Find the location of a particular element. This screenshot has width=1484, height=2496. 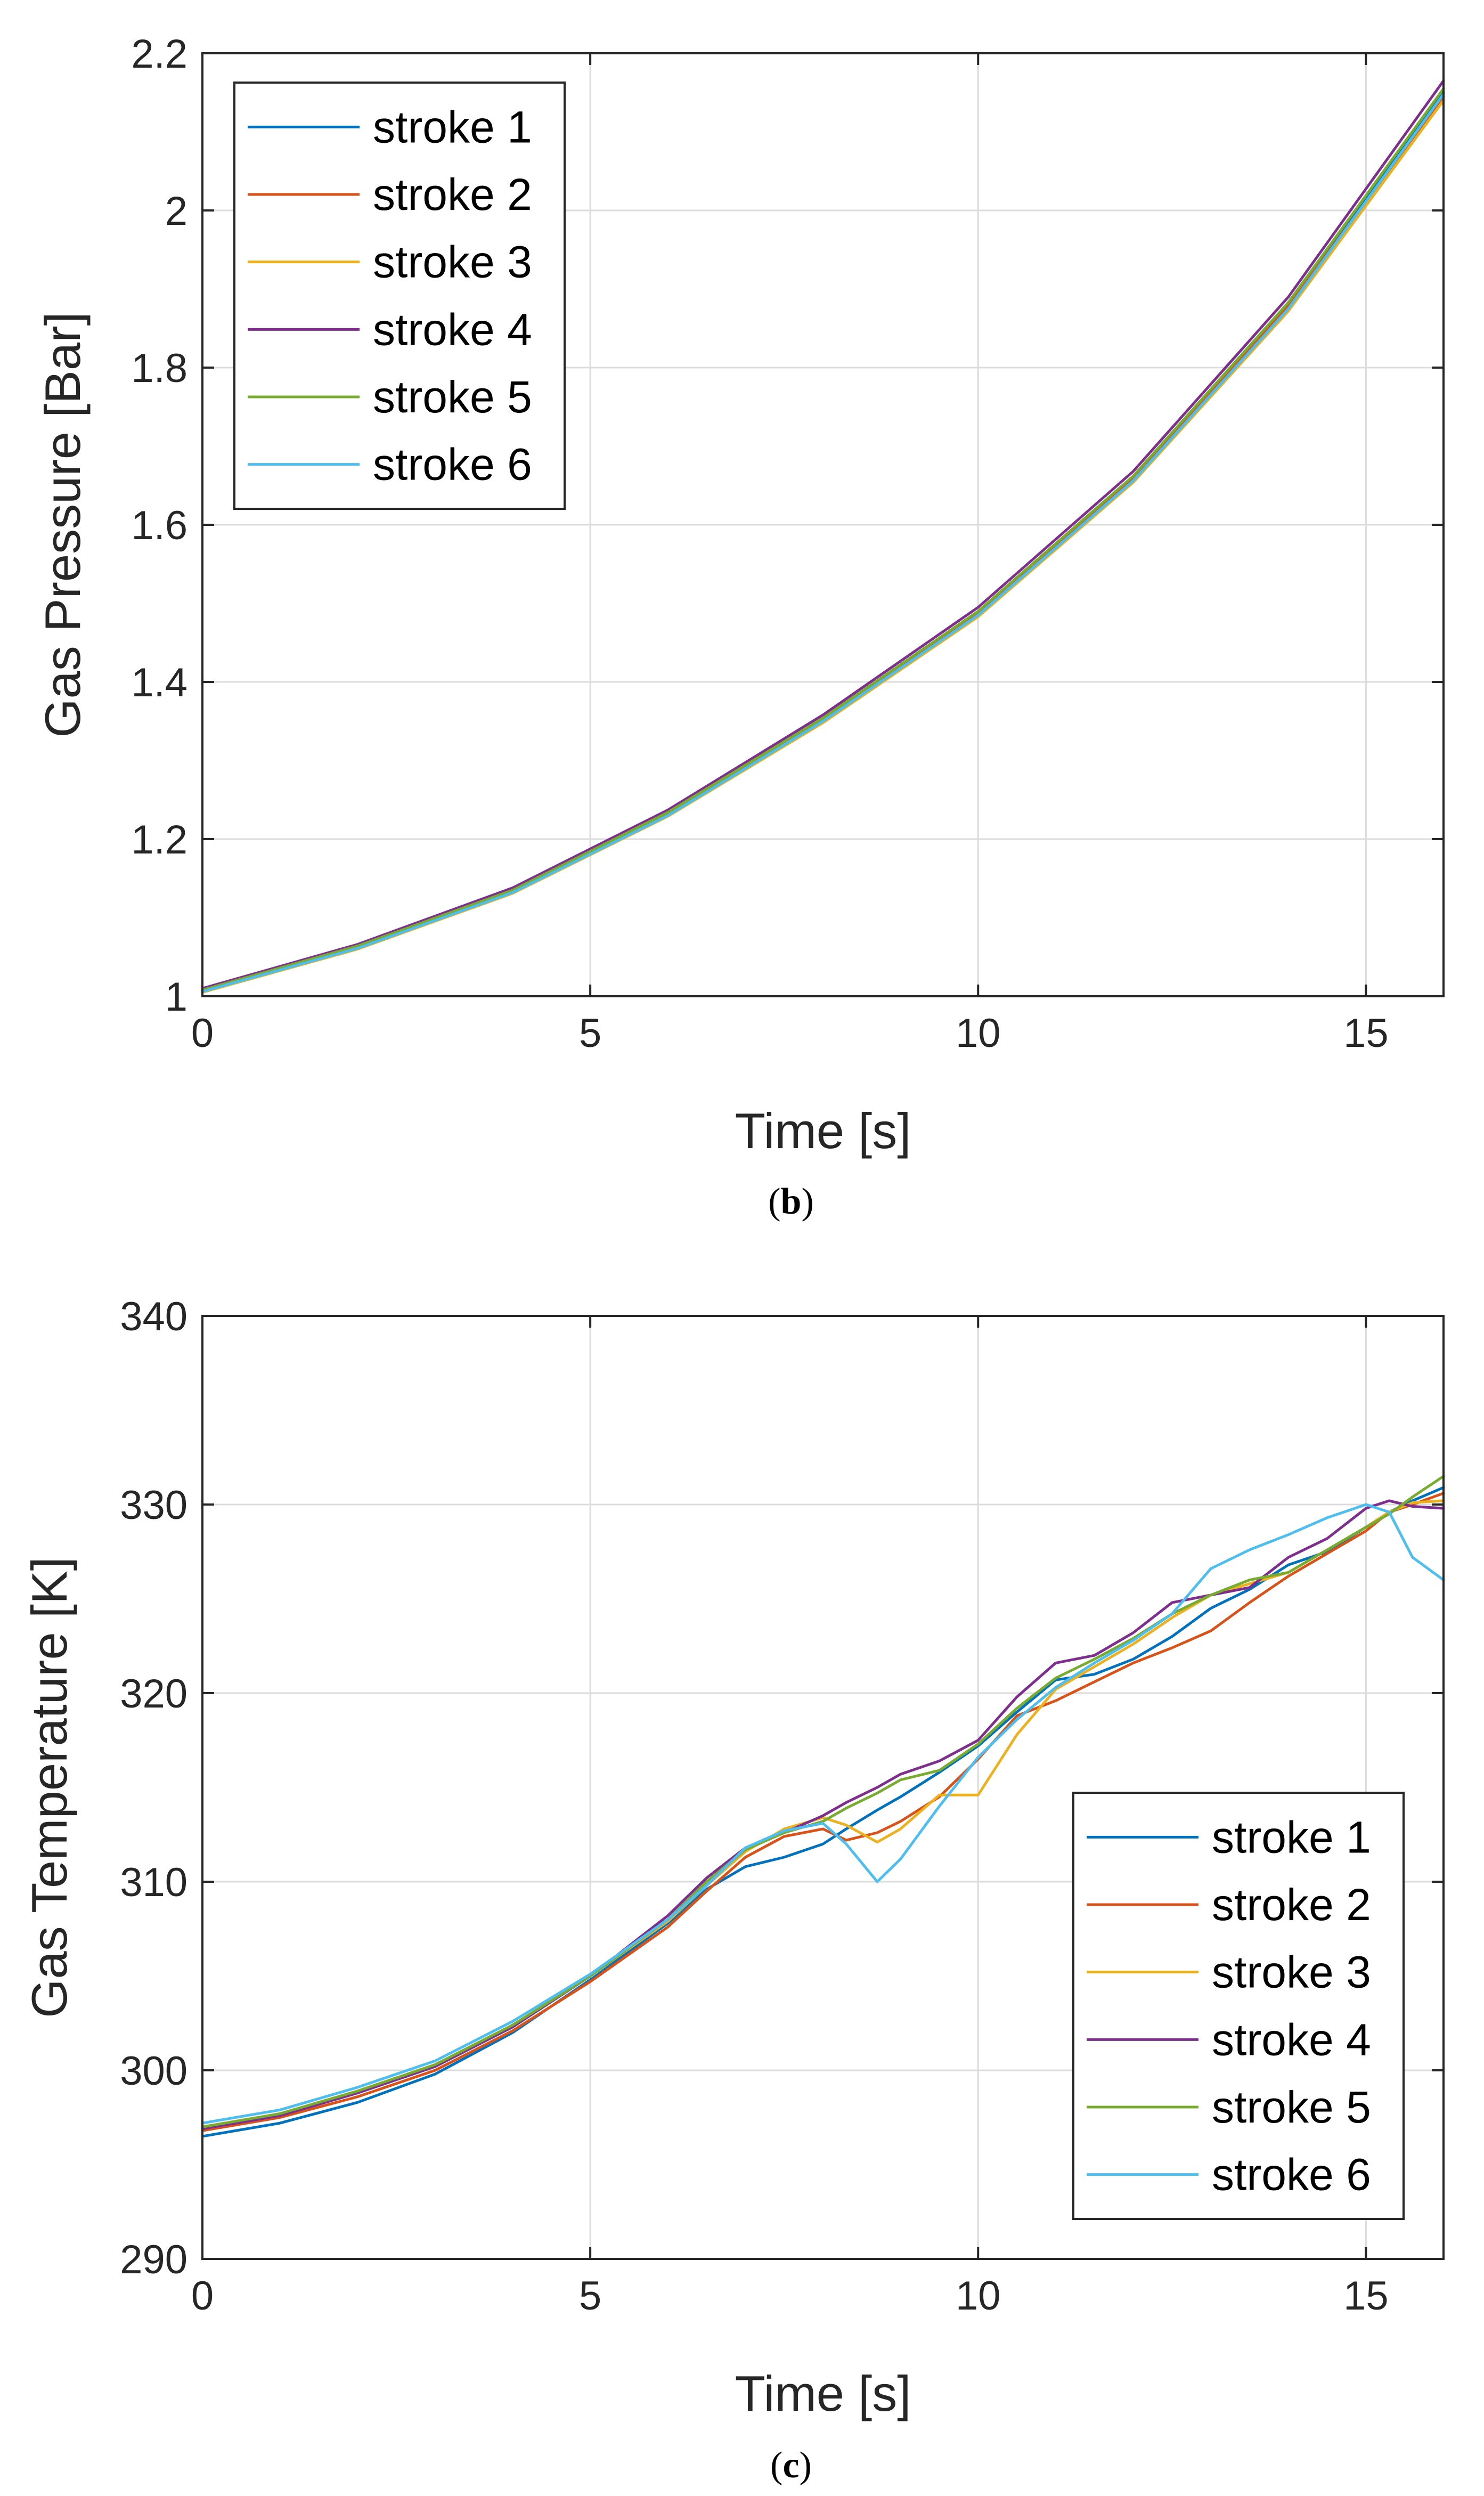

temperature-y-tick-label: 320 is located at coordinates (153, 1694).